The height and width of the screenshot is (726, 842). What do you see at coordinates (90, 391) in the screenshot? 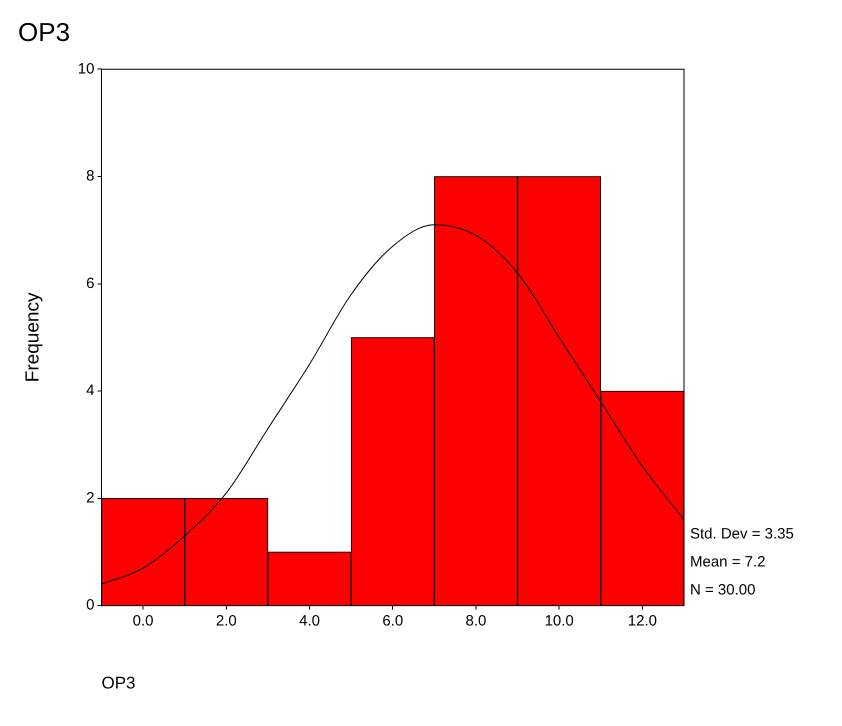
I see `y-tick-label: 4` at bounding box center [90, 391].